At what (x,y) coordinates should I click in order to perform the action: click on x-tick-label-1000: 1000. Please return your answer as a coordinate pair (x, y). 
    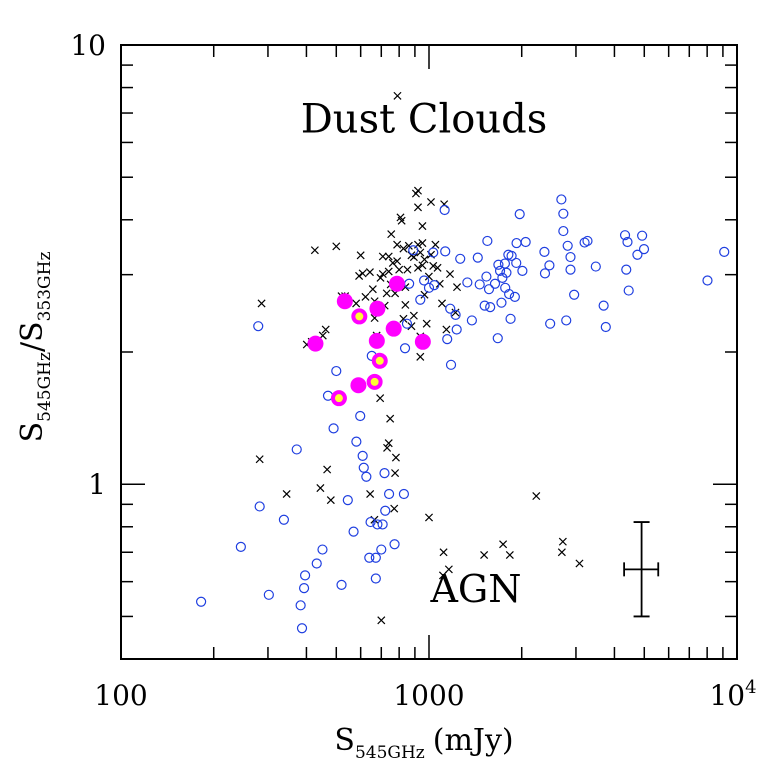
    Looking at the image, I should click on (428, 695).